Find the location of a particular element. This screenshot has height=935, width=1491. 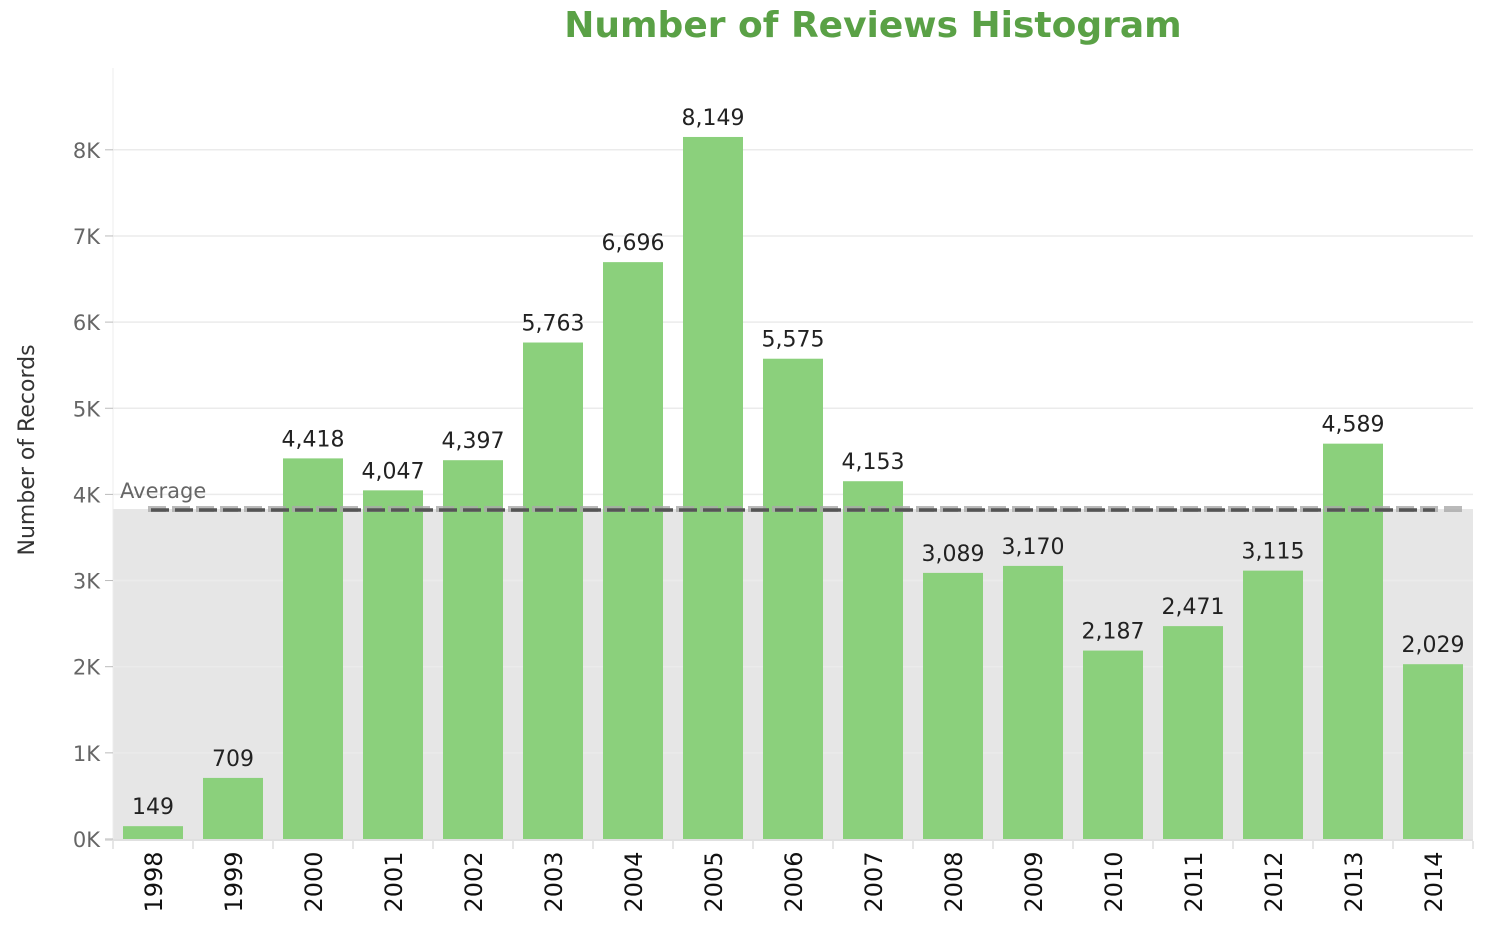

x-tick-label: 2002 is located at coordinates (474, 881).